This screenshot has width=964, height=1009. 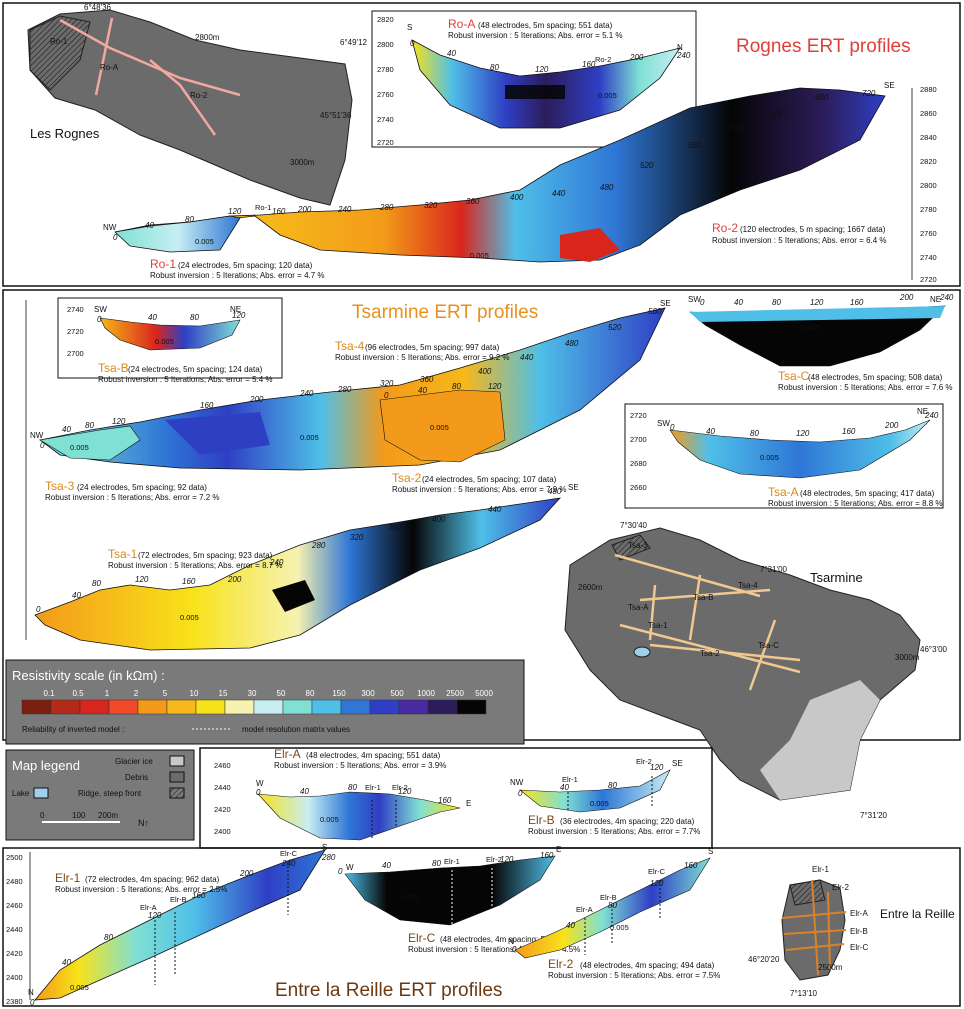 I want to click on profile-ro2-dist: 280, so click(x=386, y=207).